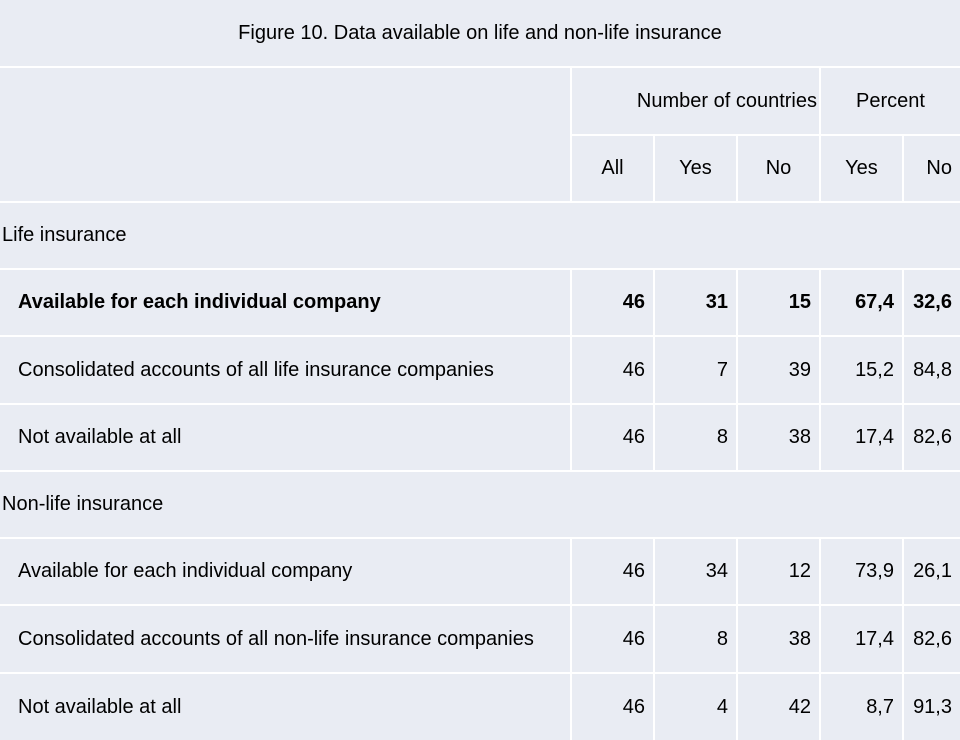 This screenshot has height=740, width=960. I want to click on cell-percent-no: 84,8, so click(932, 370).